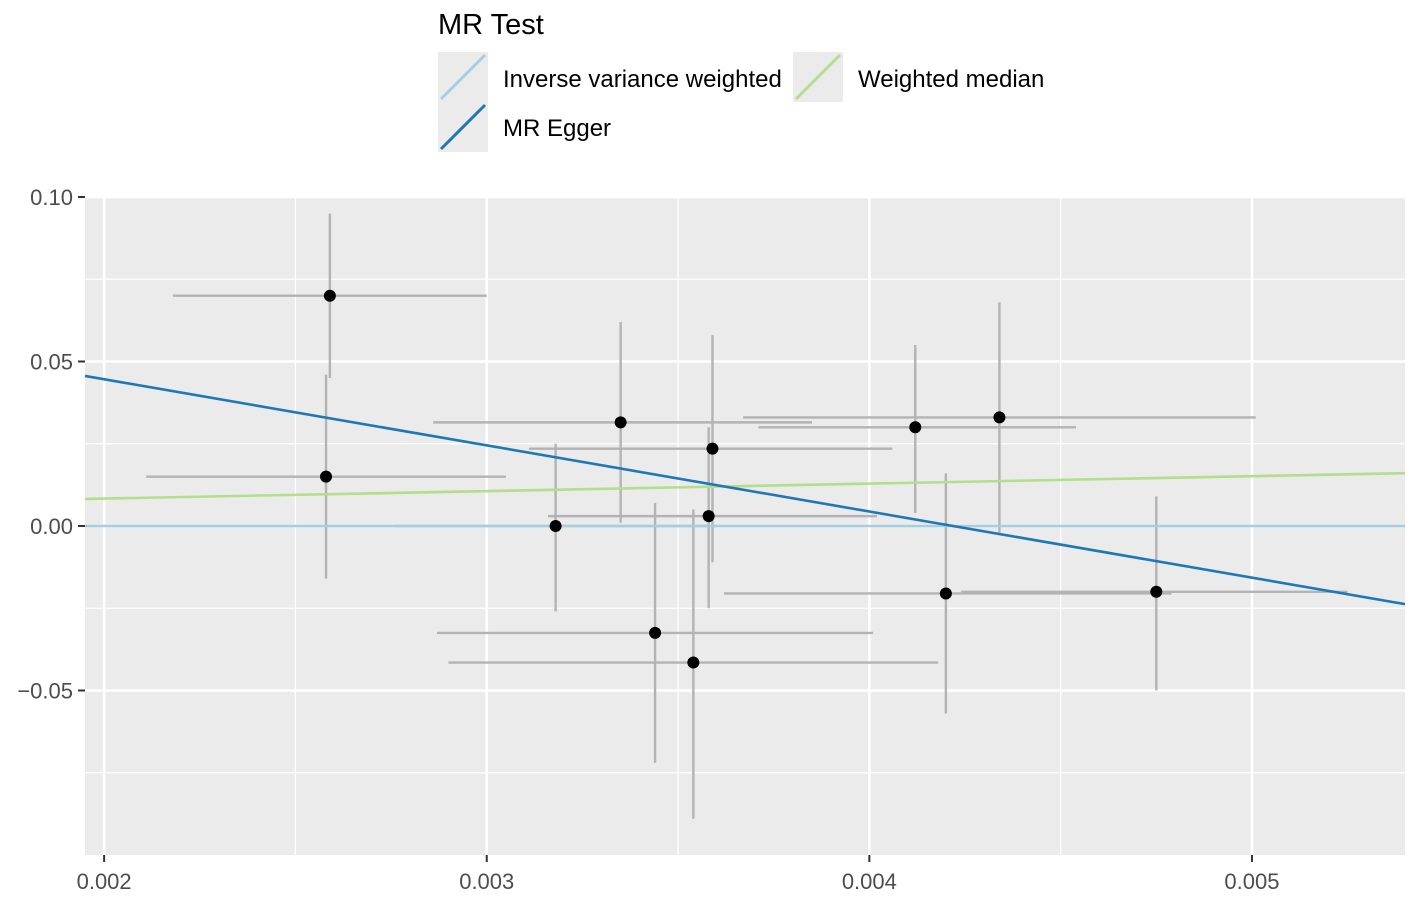 The image size is (1418, 899). I want to click on legend-swatch-ivw, so click(463, 77).